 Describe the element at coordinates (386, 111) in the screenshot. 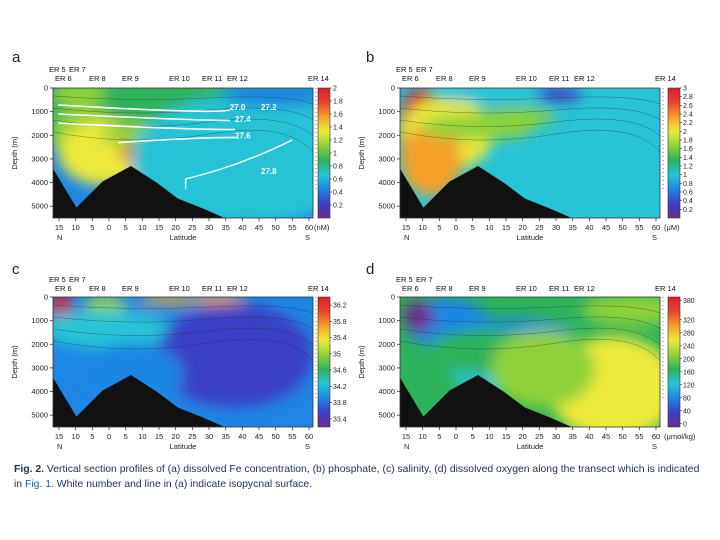

I see `y-tick-label: 1000` at that location.